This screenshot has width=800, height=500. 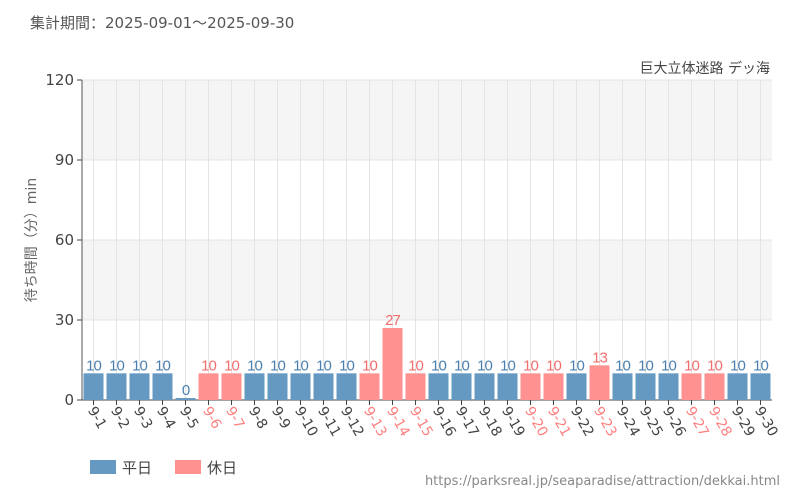 What do you see at coordinates (697, 422) in the screenshot?
I see `x-tick-label: 9-27` at bounding box center [697, 422].